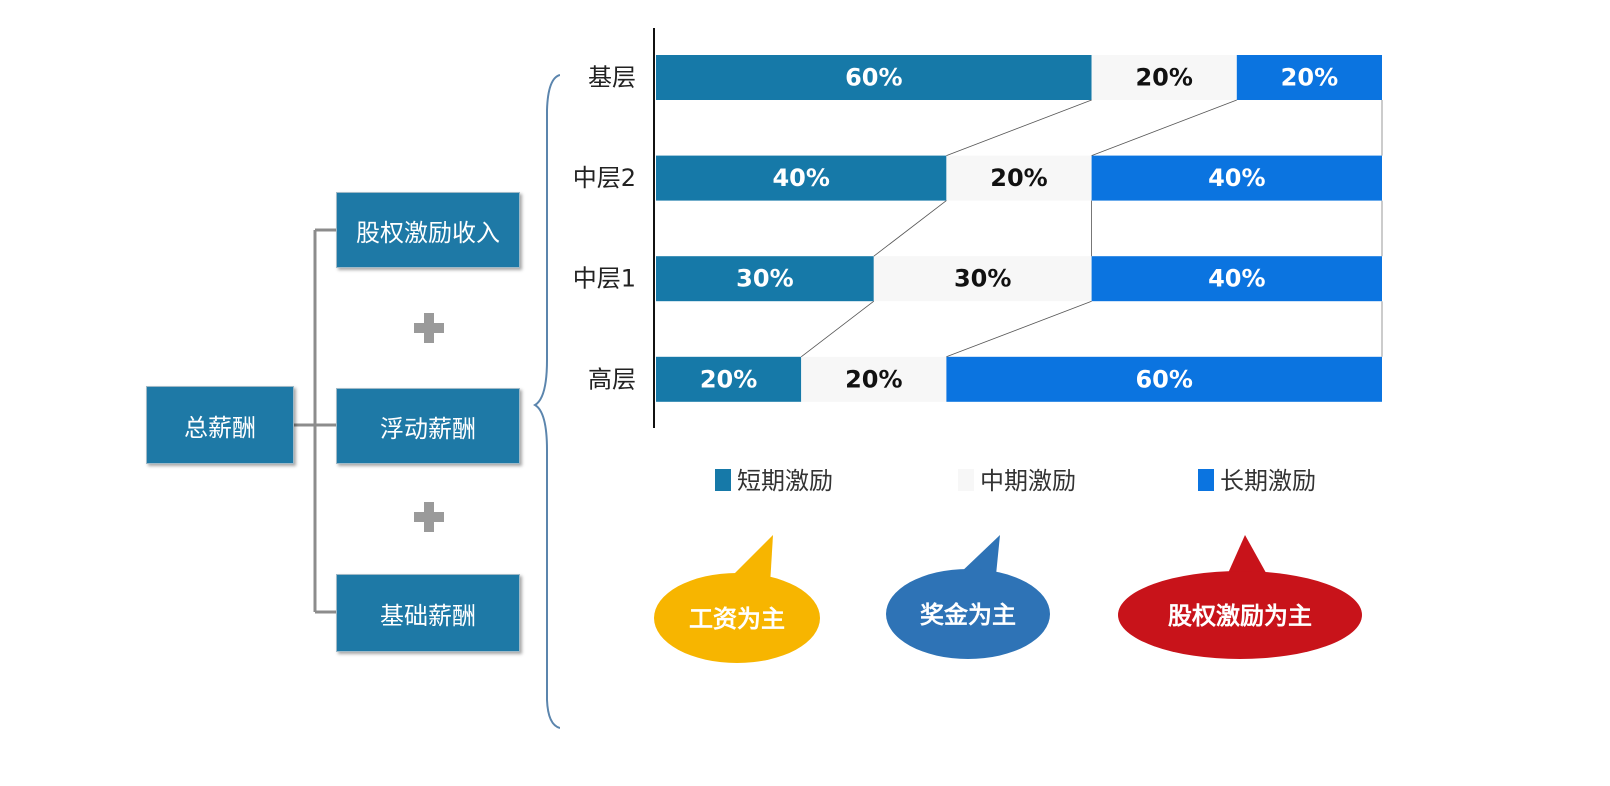 The height and width of the screenshot is (786, 1610). I want to click on callout-label: 股权激励为主, so click(1240, 616).